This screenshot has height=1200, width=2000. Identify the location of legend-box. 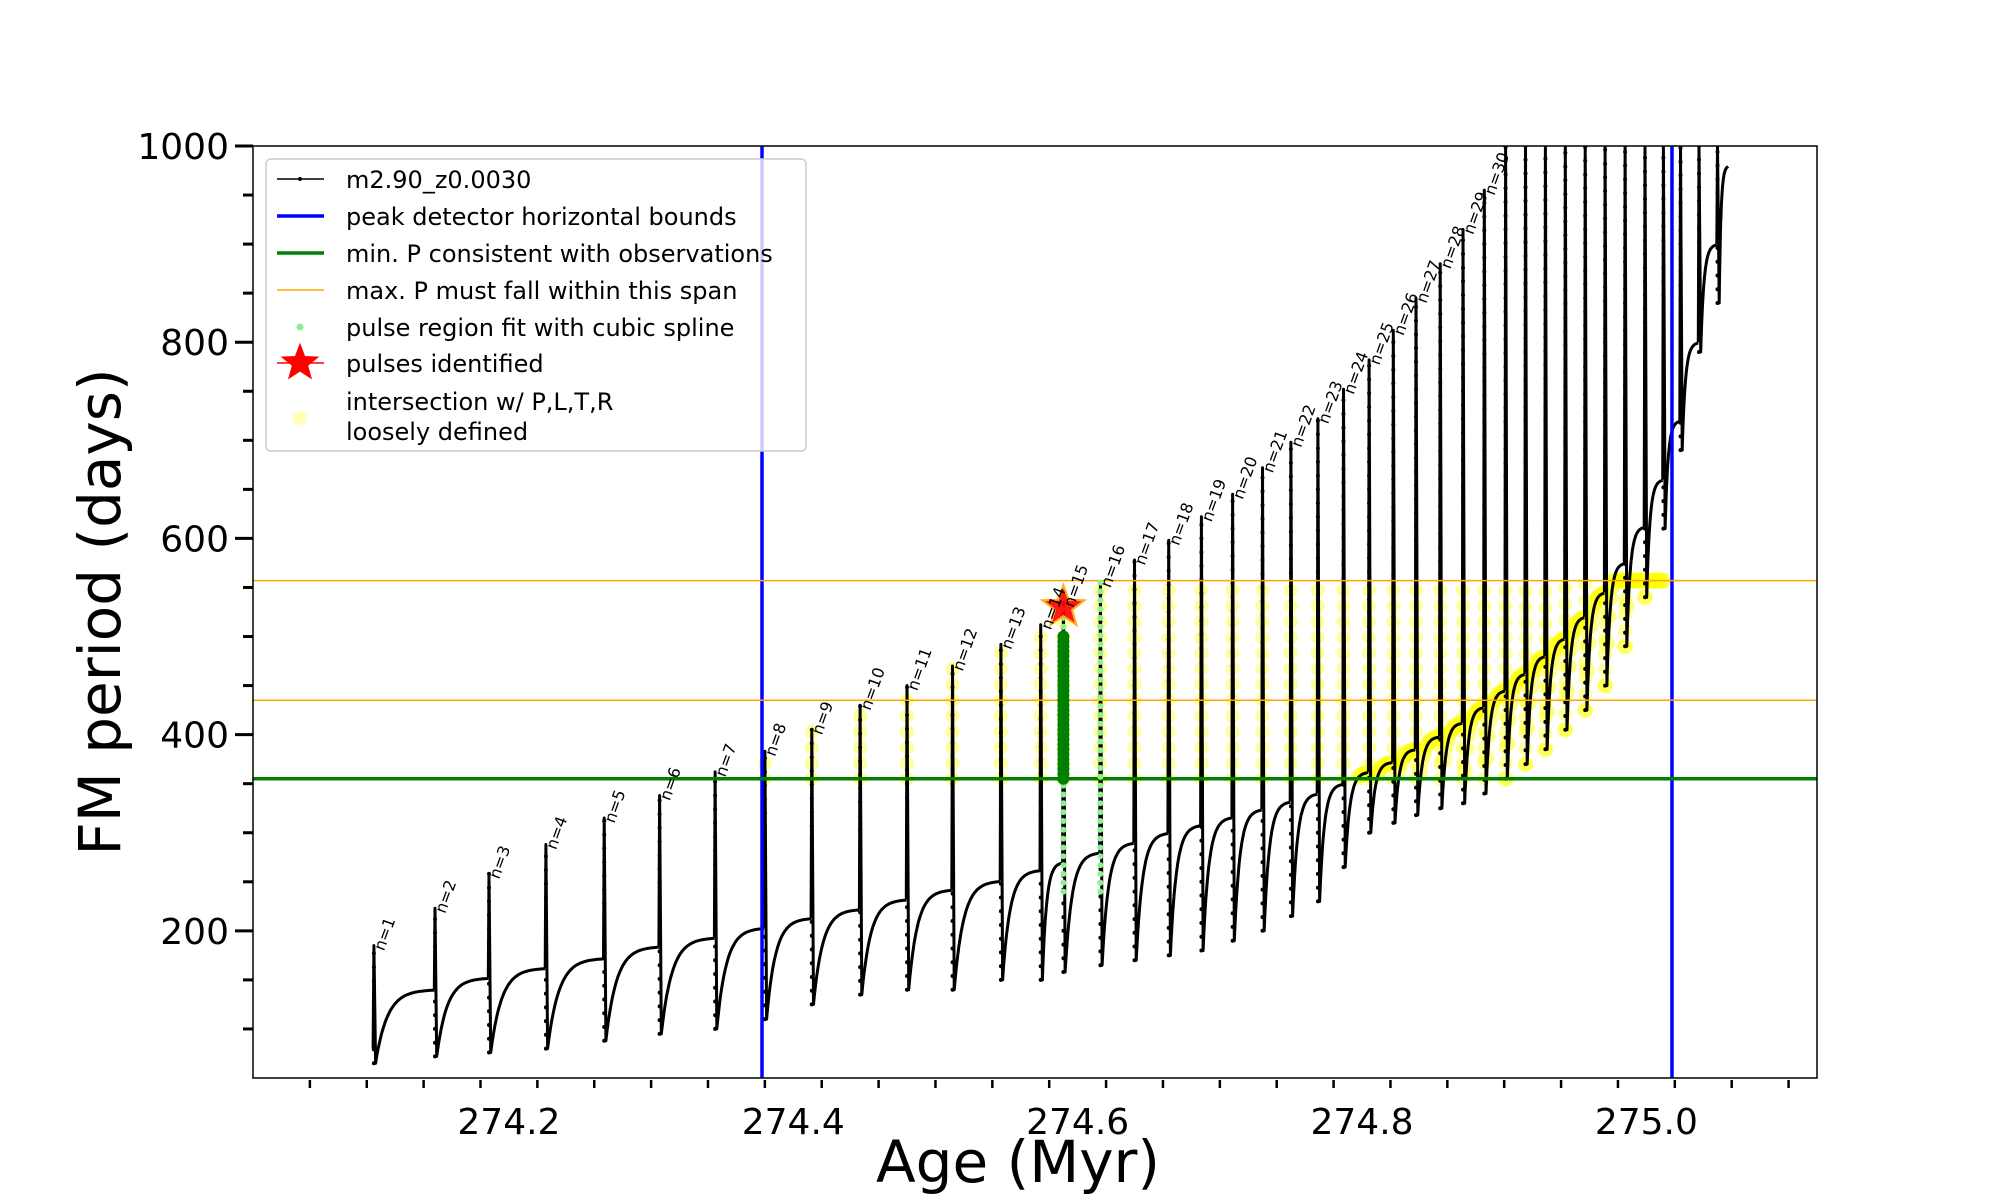
(536, 305).